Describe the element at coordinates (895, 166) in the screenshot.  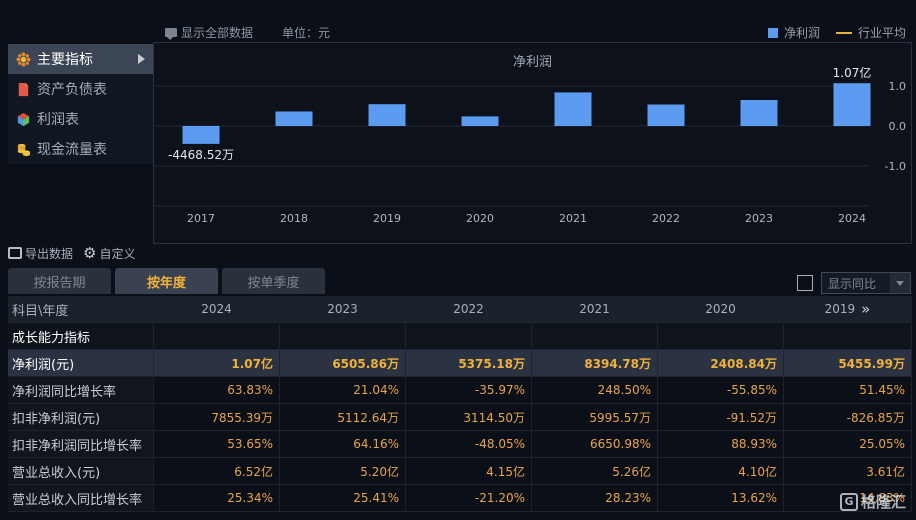
I see `y-tick-label: -1.0` at that location.